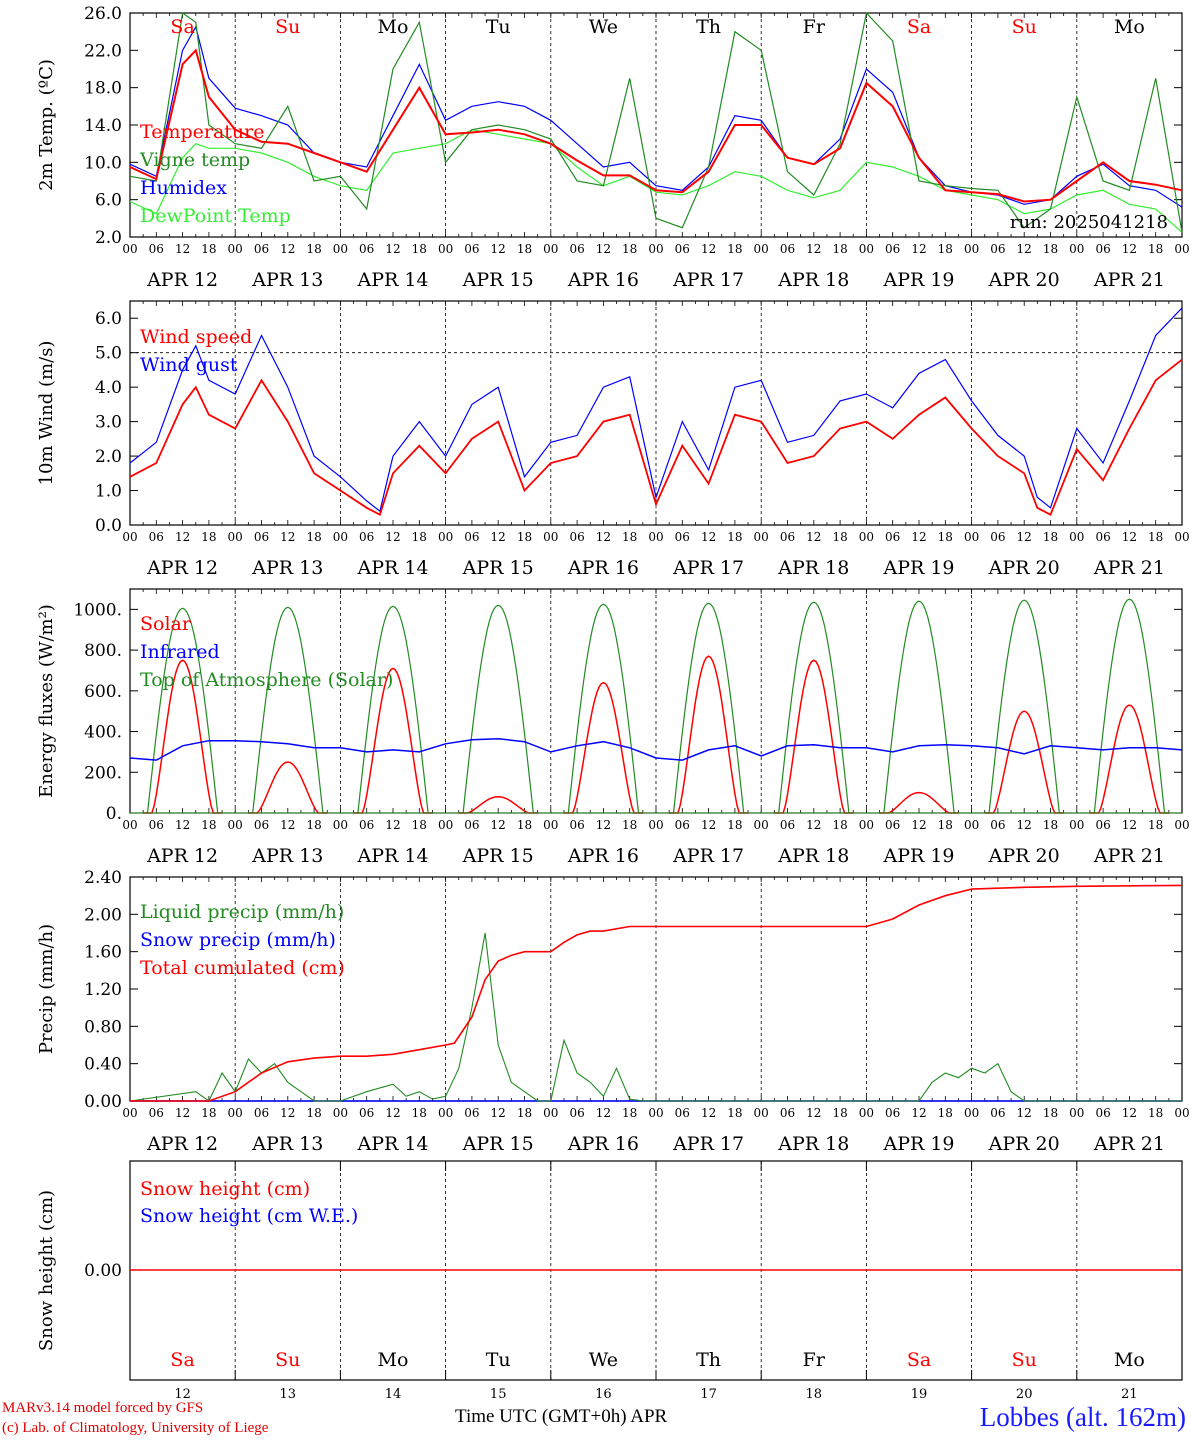 This screenshot has height=1440, width=1194. Describe the element at coordinates (103, 51) in the screenshot. I see `y-tick-label: 22.0` at that location.